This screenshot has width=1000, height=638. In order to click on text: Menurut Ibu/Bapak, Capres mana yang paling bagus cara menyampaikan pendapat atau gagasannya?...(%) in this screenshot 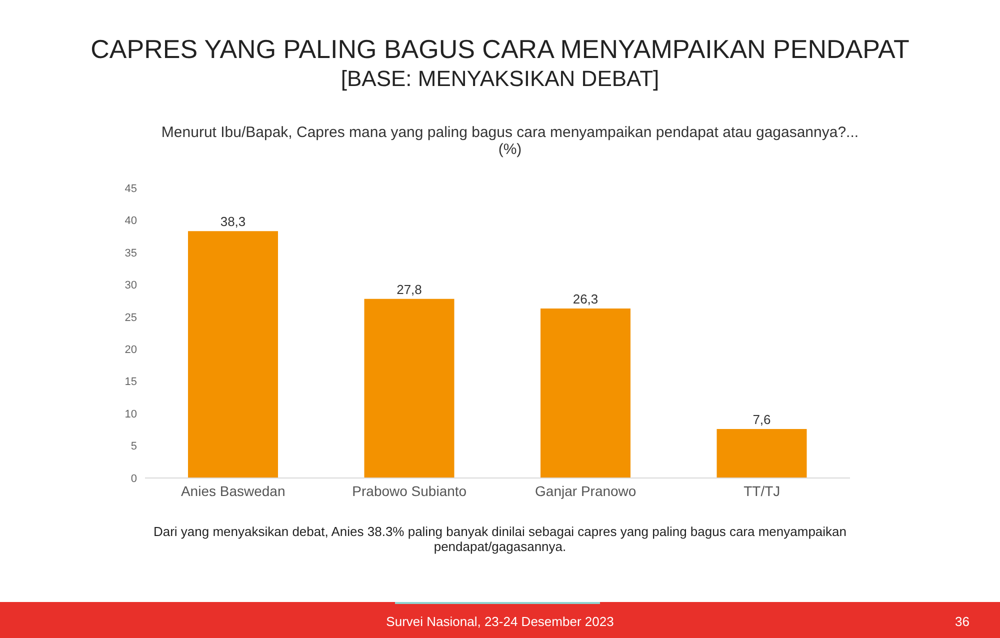, I will do `click(510, 141)`.